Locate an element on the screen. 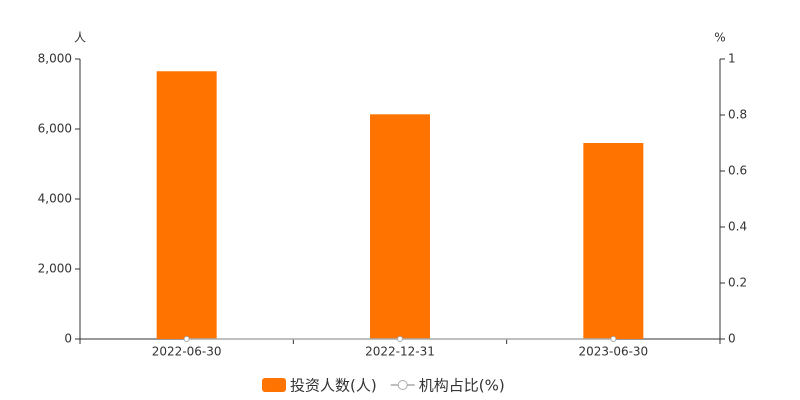  y2-tick-label: 0.4 is located at coordinates (737, 227).